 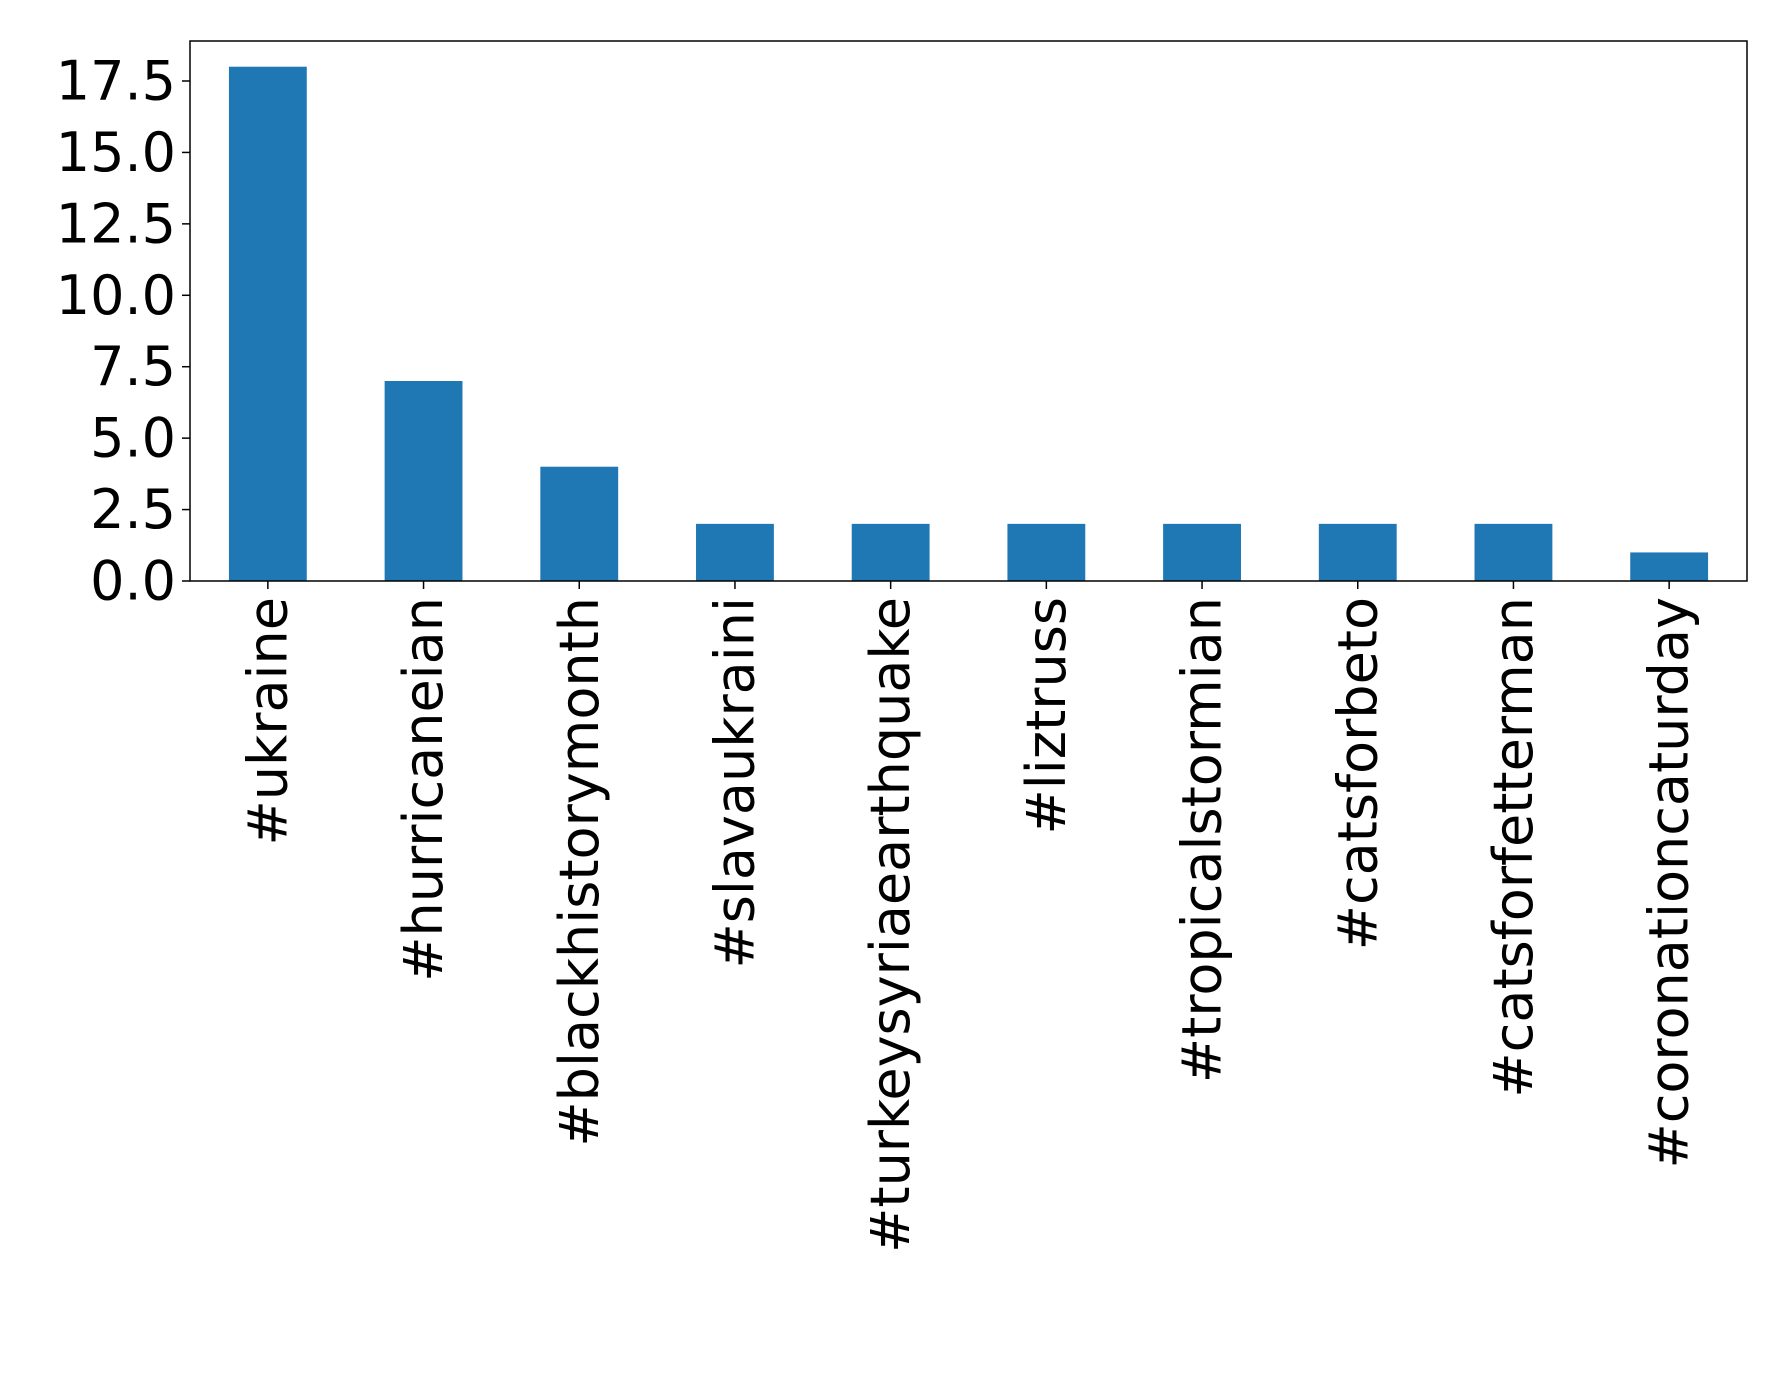 What do you see at coordinates (579, 872) in the screenshot?
I see `x-tick-label: #blackhistorymonth` at bounding box center [579, 872].